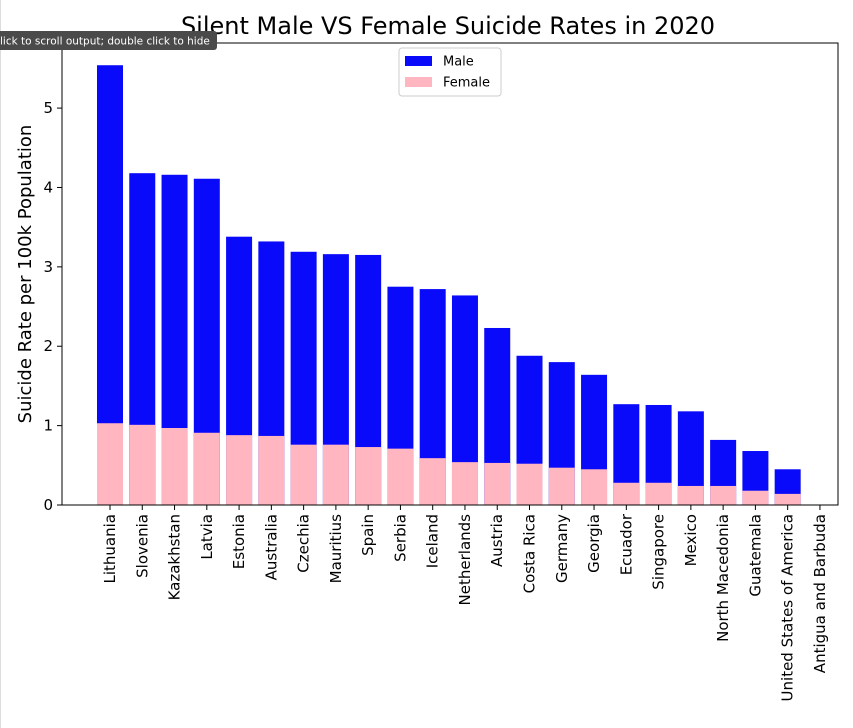  Describe the element at coordinates (48, 187) in the screenshot. I see `y-tick-label: 4` at that location.